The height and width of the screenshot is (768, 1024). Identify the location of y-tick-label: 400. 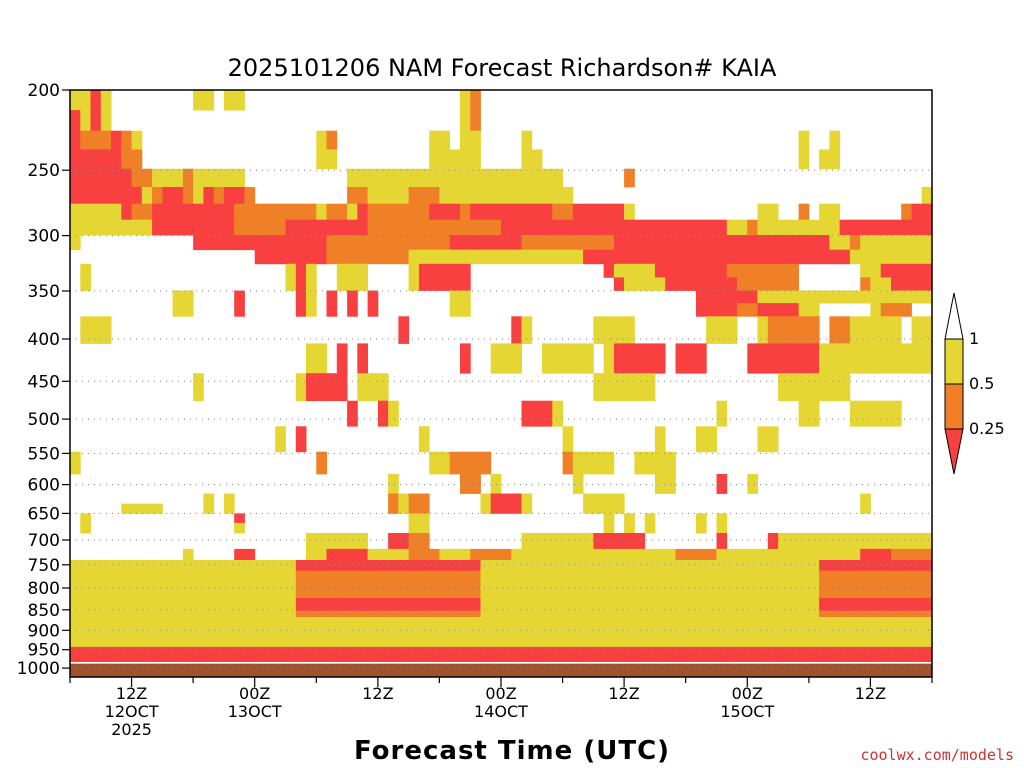
(44, 340).